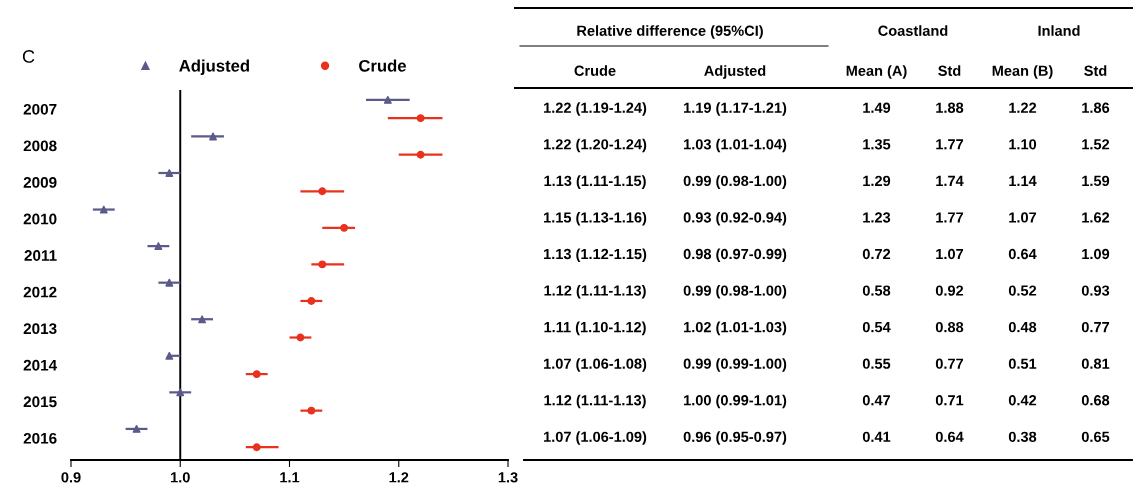 The width and height of the screenshot is (1138, 486). I want to click on text: 1.52, so click(1096, 144).